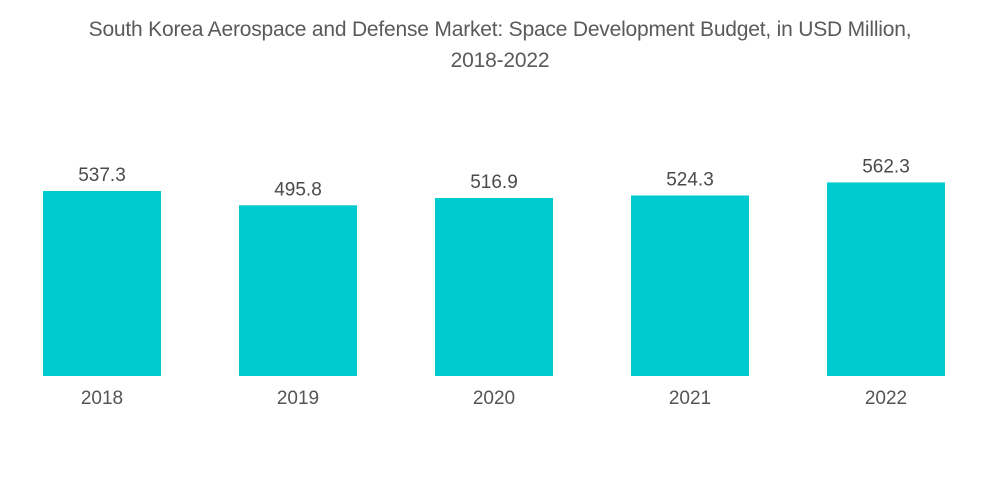 This screenshot has height=504, width=1000. What do you see at coordinates (102, 175) in the screenshot?
I see `value-label-2018: 537.3` at bounding box center [102, 175].